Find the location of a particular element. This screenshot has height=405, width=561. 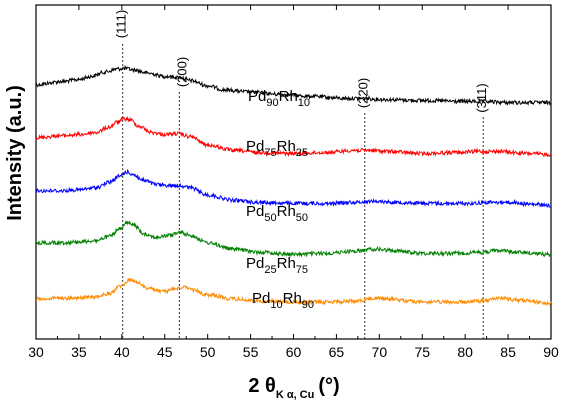

series-label: Pd75Rh25 is located at coordinates (277, 148).